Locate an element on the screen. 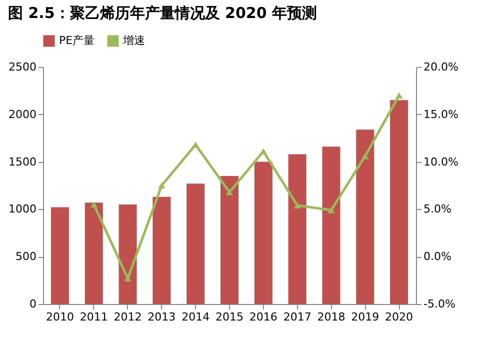  y2-tick-label: 20.0% is located at coordinates (441, 67).